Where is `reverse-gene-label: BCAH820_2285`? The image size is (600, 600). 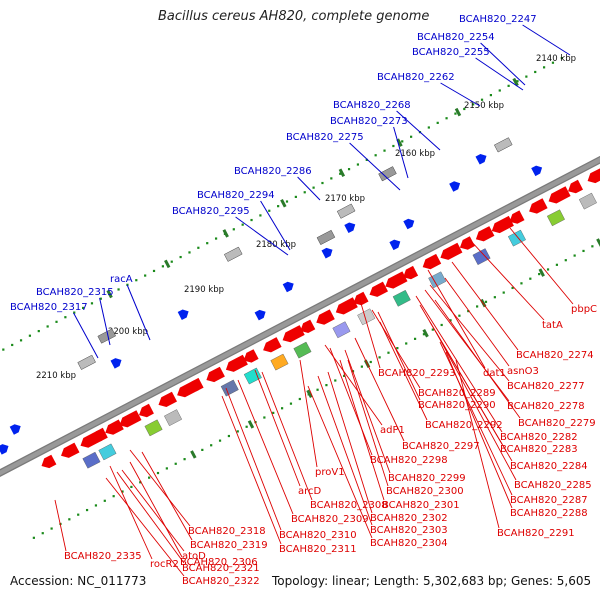
reverse-gene-label: BCAH820_2285 is located at coordinates (553, 485).